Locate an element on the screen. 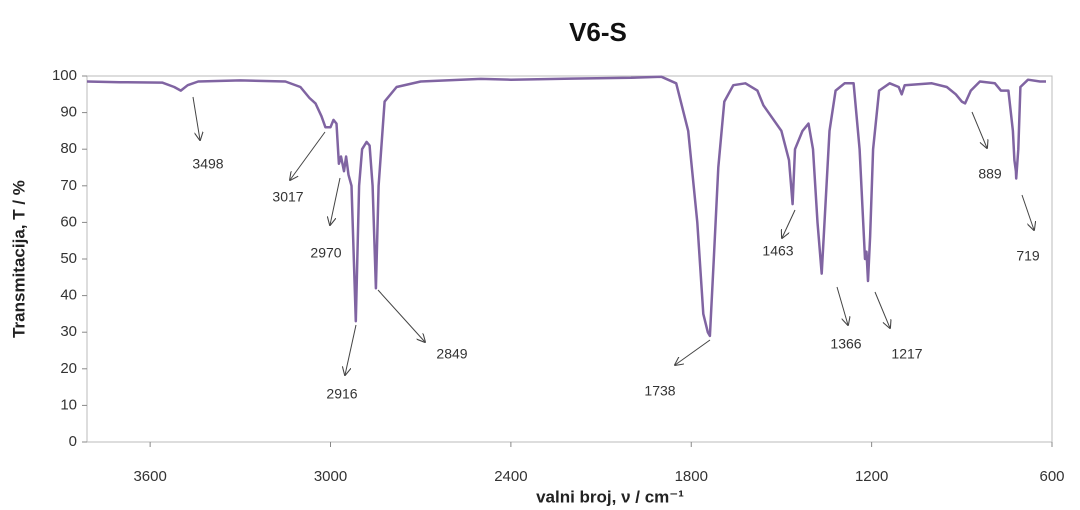  y-tick-label: 10 is located at coordinates (68, 404).